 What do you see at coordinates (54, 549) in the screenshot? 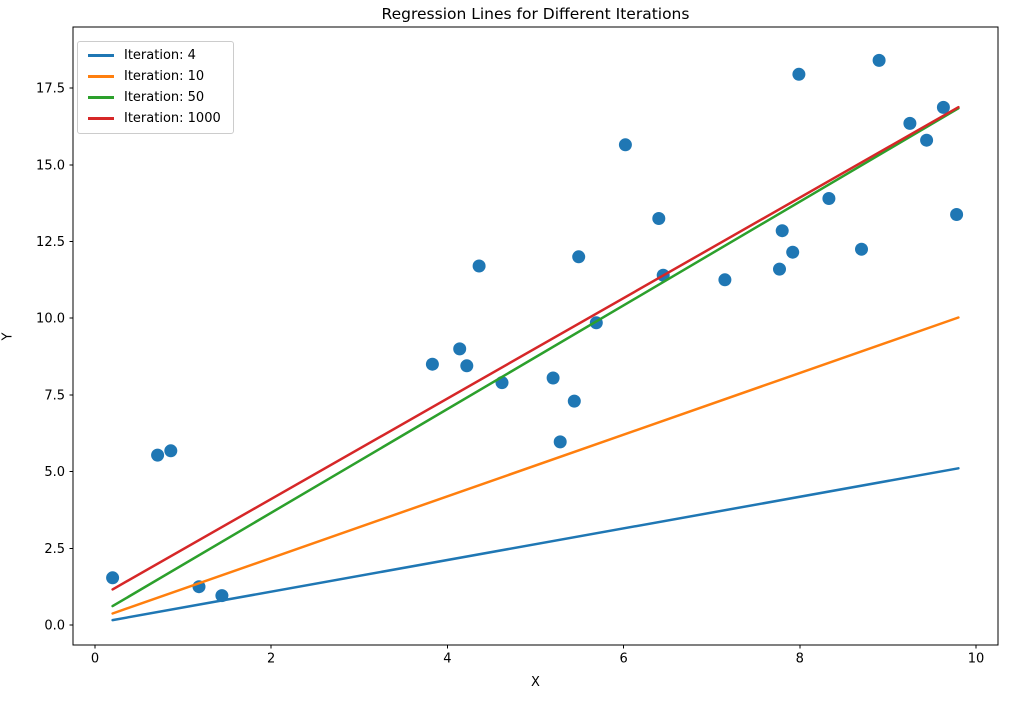
I see `y-tick-label: 2.5` at bounding box center [54, 549].